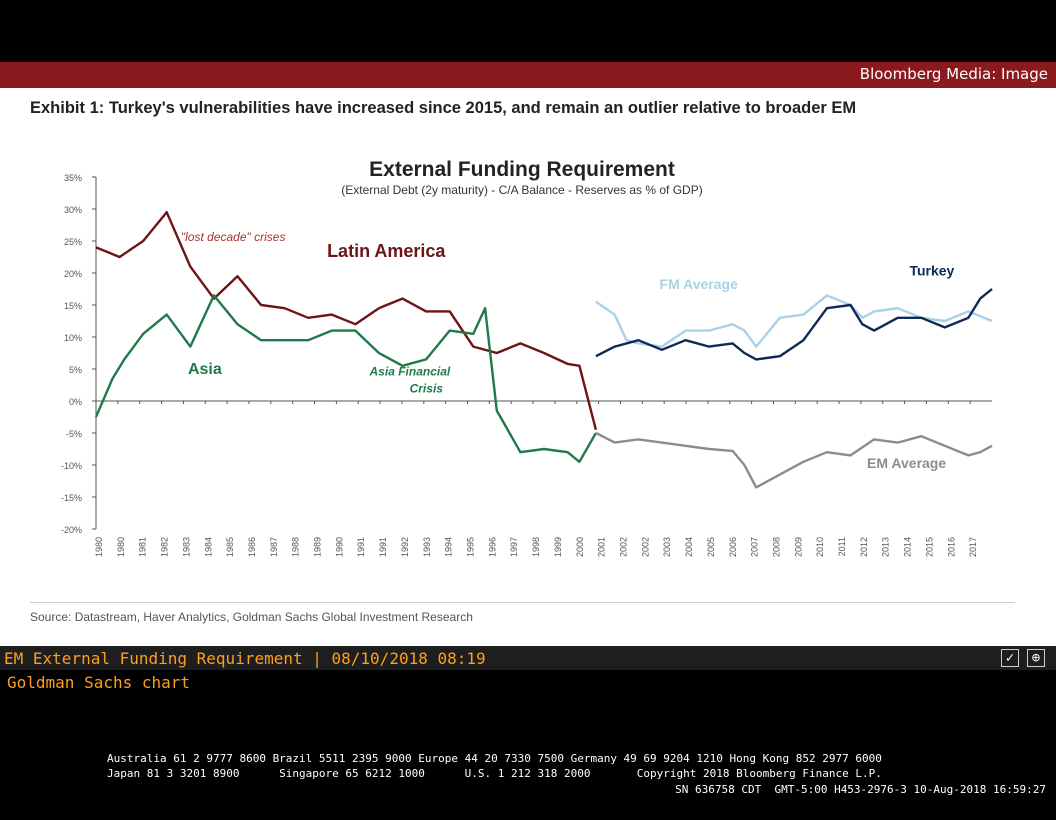 This screenshot has height=820, width=1056. I want to click on x-tick-label: 1985, so click(230, 547).